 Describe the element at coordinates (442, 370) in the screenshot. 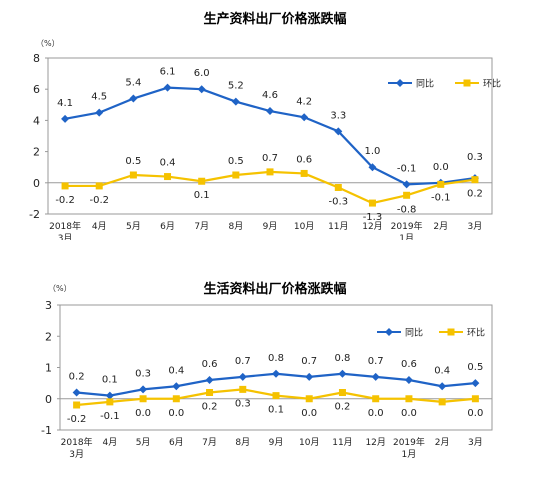

I see `data-label: 0.4` at that location.